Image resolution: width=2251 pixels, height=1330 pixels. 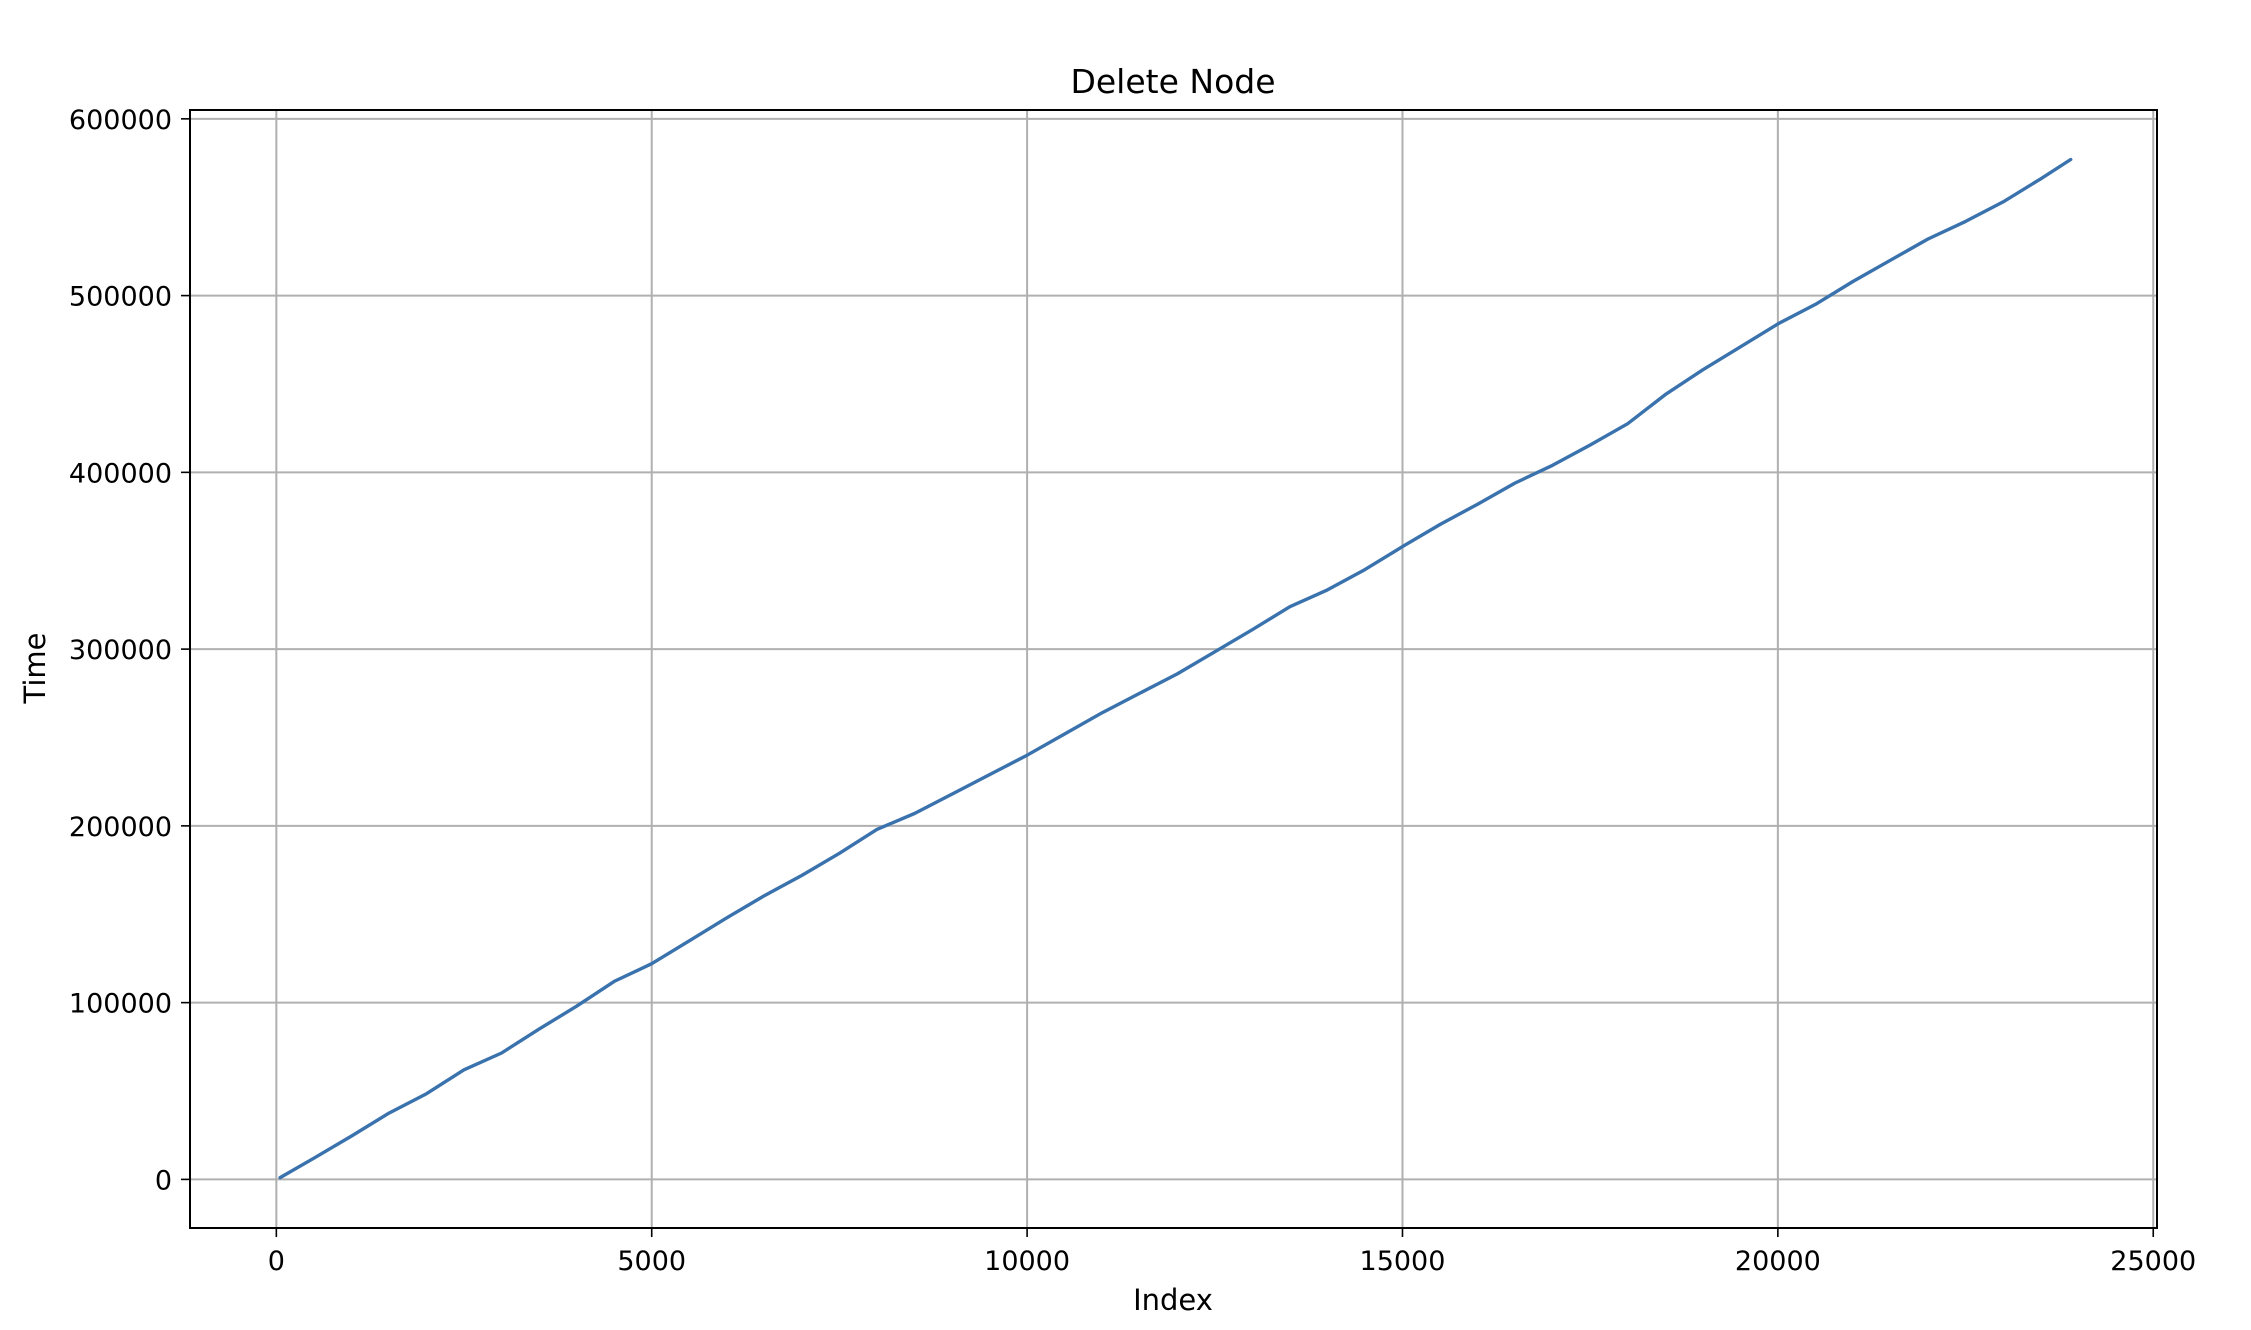 I want to click on y-axis-ticks: 0 100000 200000 300000 400000 500000 600000, so click(x=129, y=650).